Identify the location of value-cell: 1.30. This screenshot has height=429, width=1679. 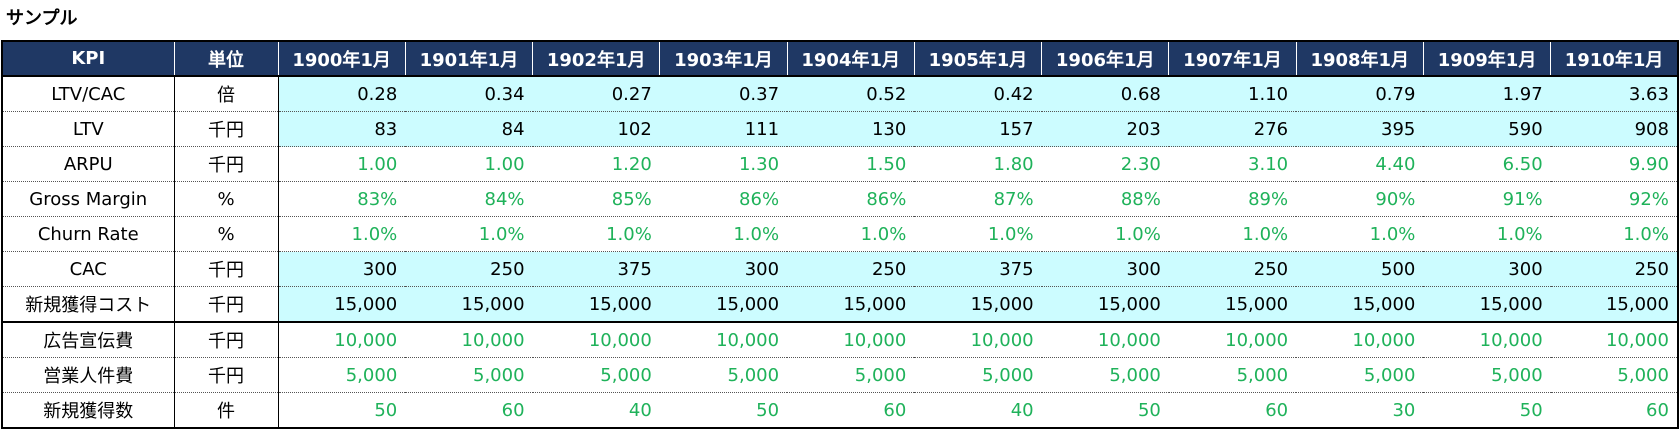
(723, 164).